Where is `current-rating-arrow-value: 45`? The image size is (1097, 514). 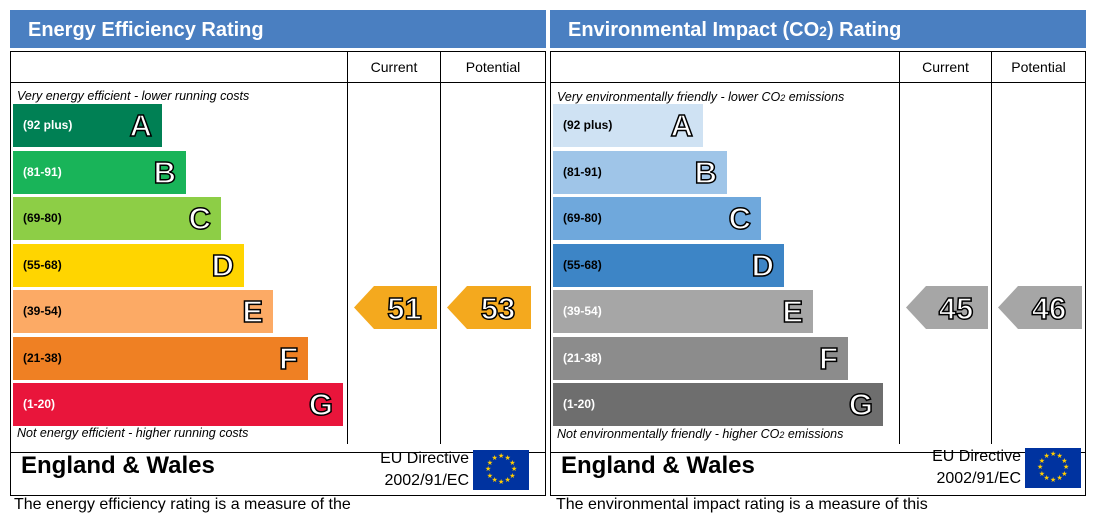
current-rating-arrow-value: 45 is located at coordinates (956, 308).